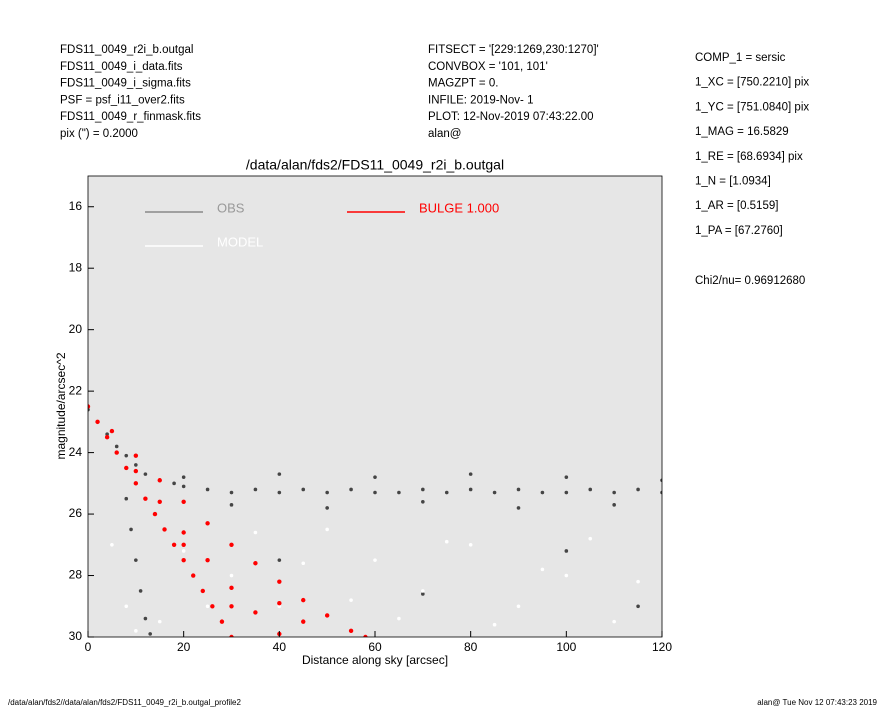 The height and width of the screenshot is (708, 885). What do you see at coordinates (76, 636) in the screenshot?
I see `y-tick-label: 30` at bounding box center [76, 636].